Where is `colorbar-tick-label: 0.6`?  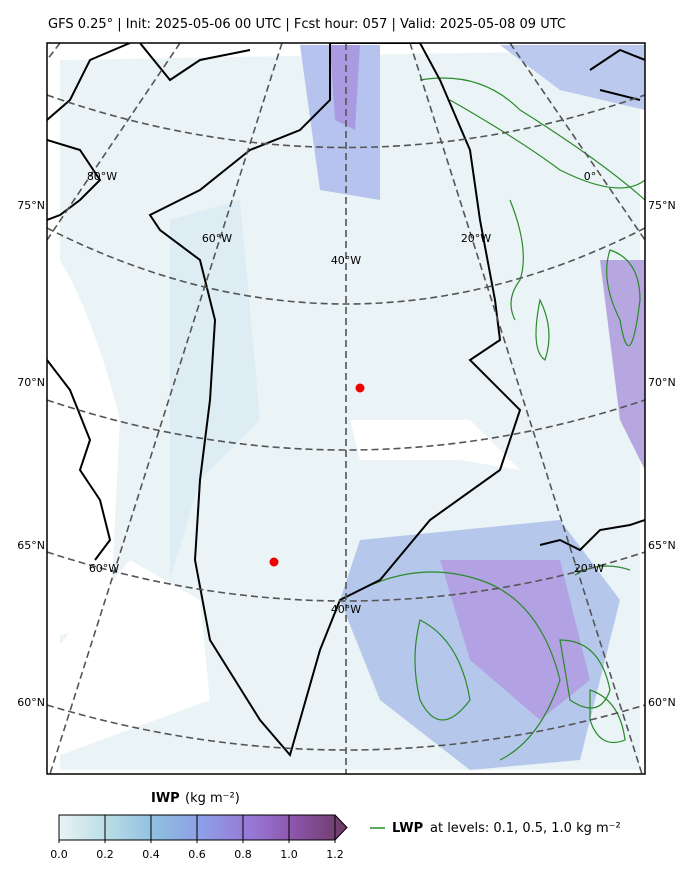 colorbar-tick-label: 0.6 is located at coordinates (197, 854).